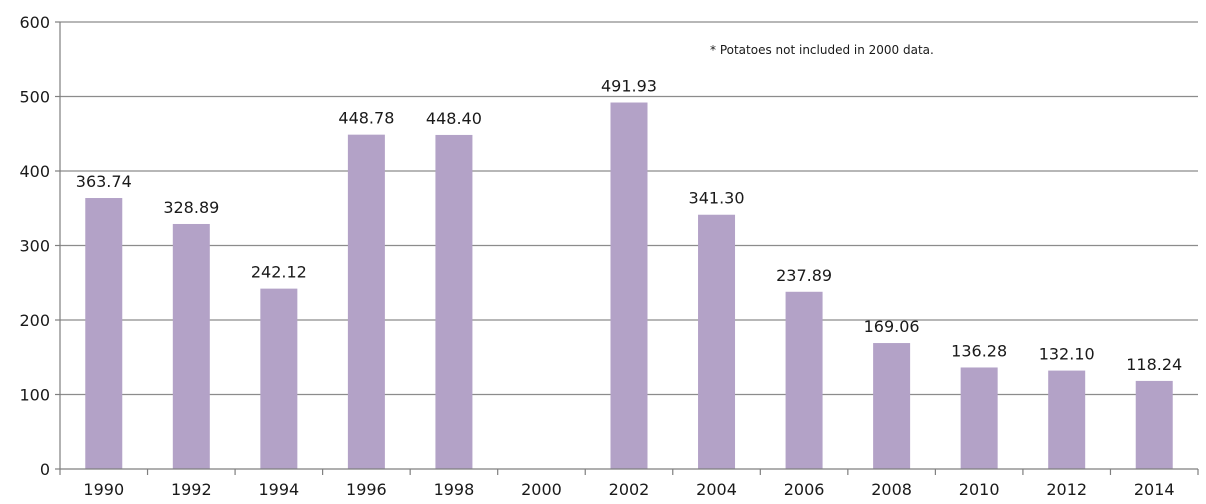 The image size is (1206, 504). What do you see at coordinates (1154, 489) in the screenshot?
I see `x-tick-label: 2014` at bounding box center [1154, 489].